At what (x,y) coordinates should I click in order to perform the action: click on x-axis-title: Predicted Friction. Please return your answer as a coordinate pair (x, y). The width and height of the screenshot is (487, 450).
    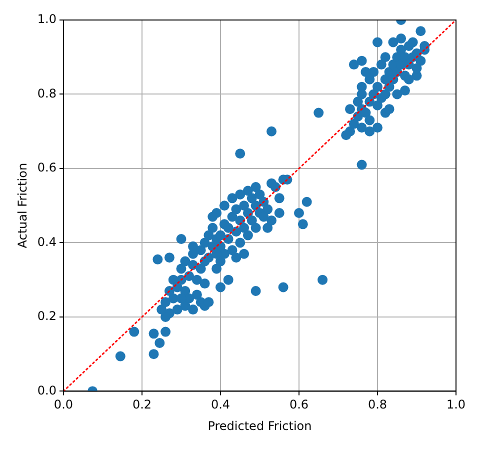
    Looking at the image, I should click on (260, 425).